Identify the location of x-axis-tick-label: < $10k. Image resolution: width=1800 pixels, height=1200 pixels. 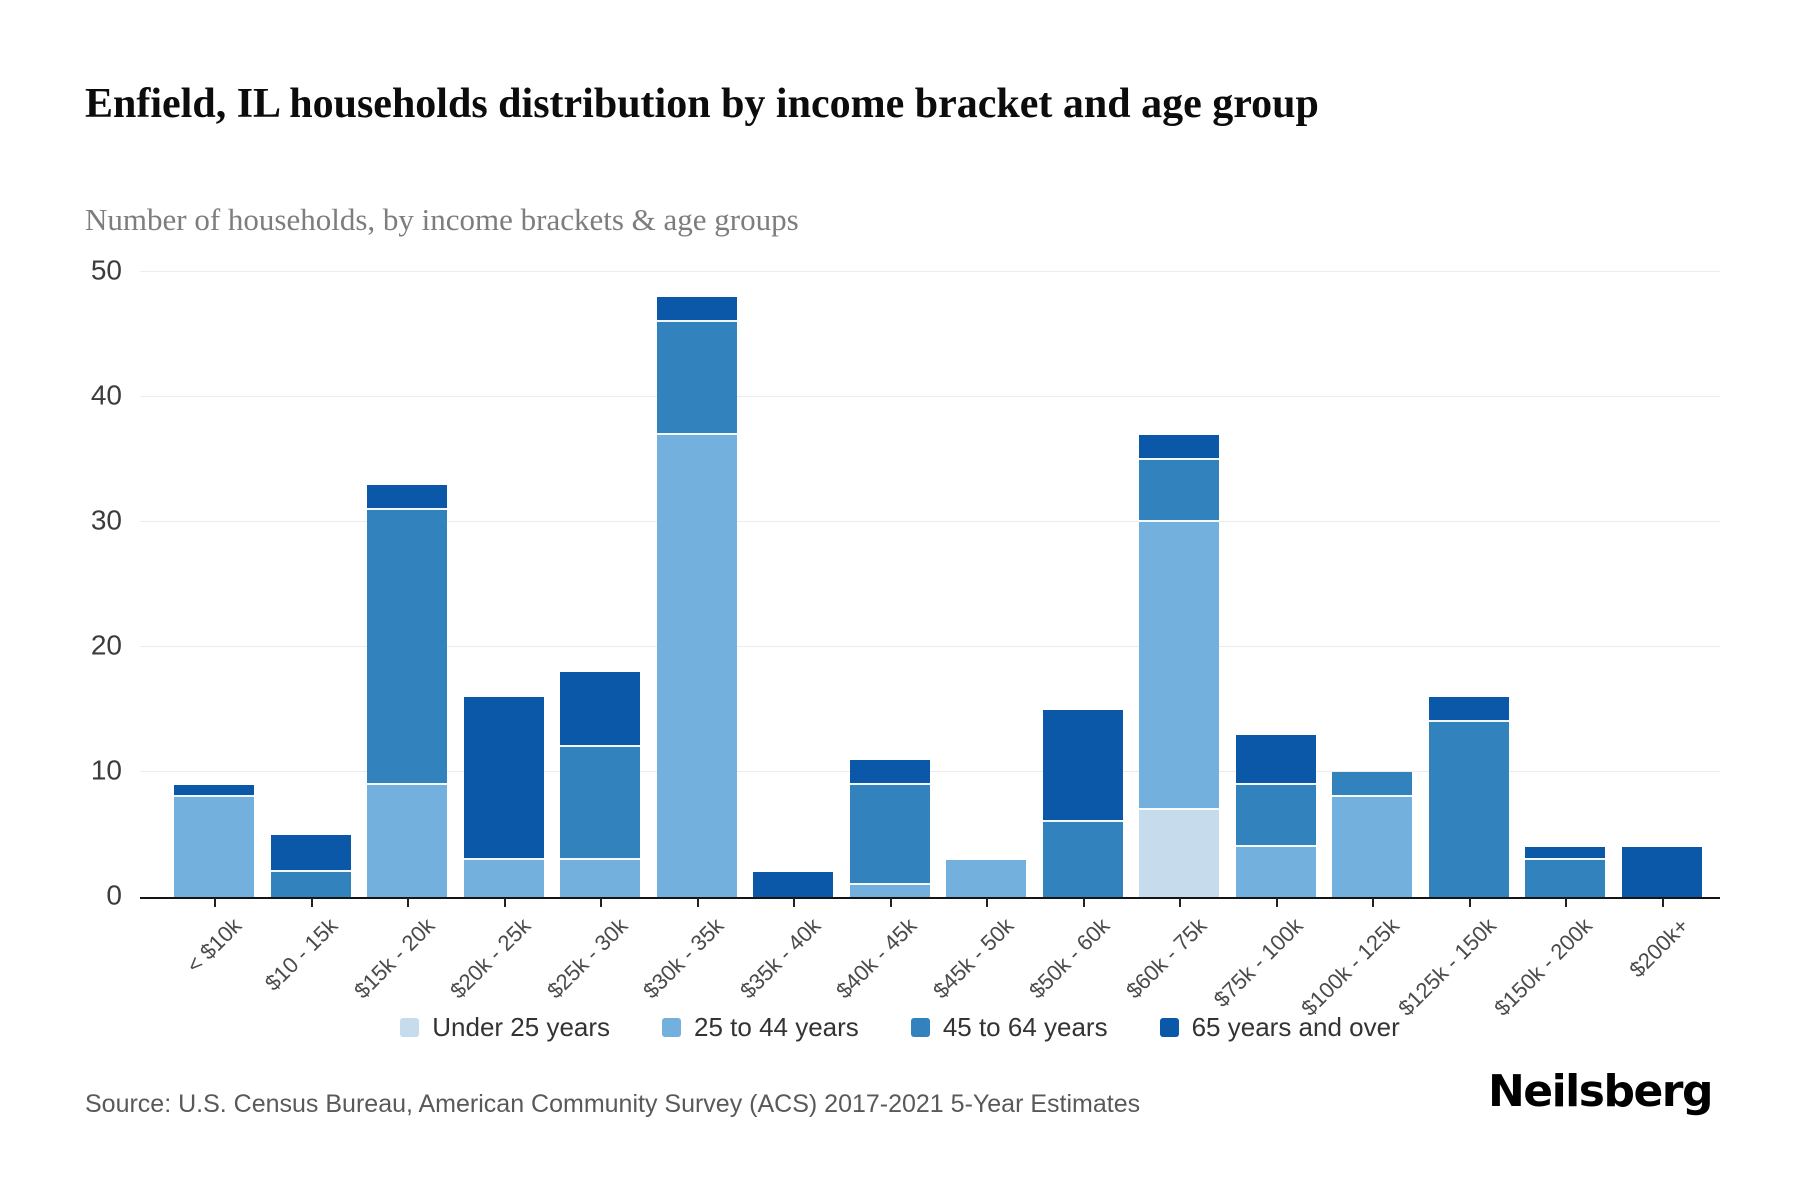
(213, 945).